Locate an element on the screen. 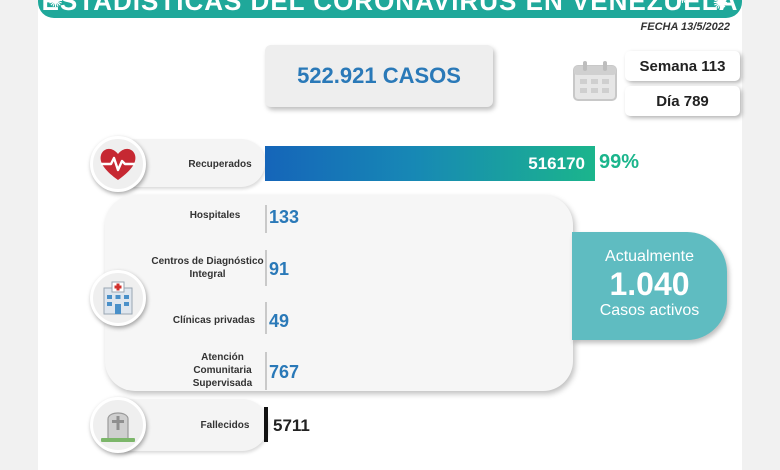 This screenshot has height=470, width=780. recovered-label: Recuperados is located at coordinates (220, 164).